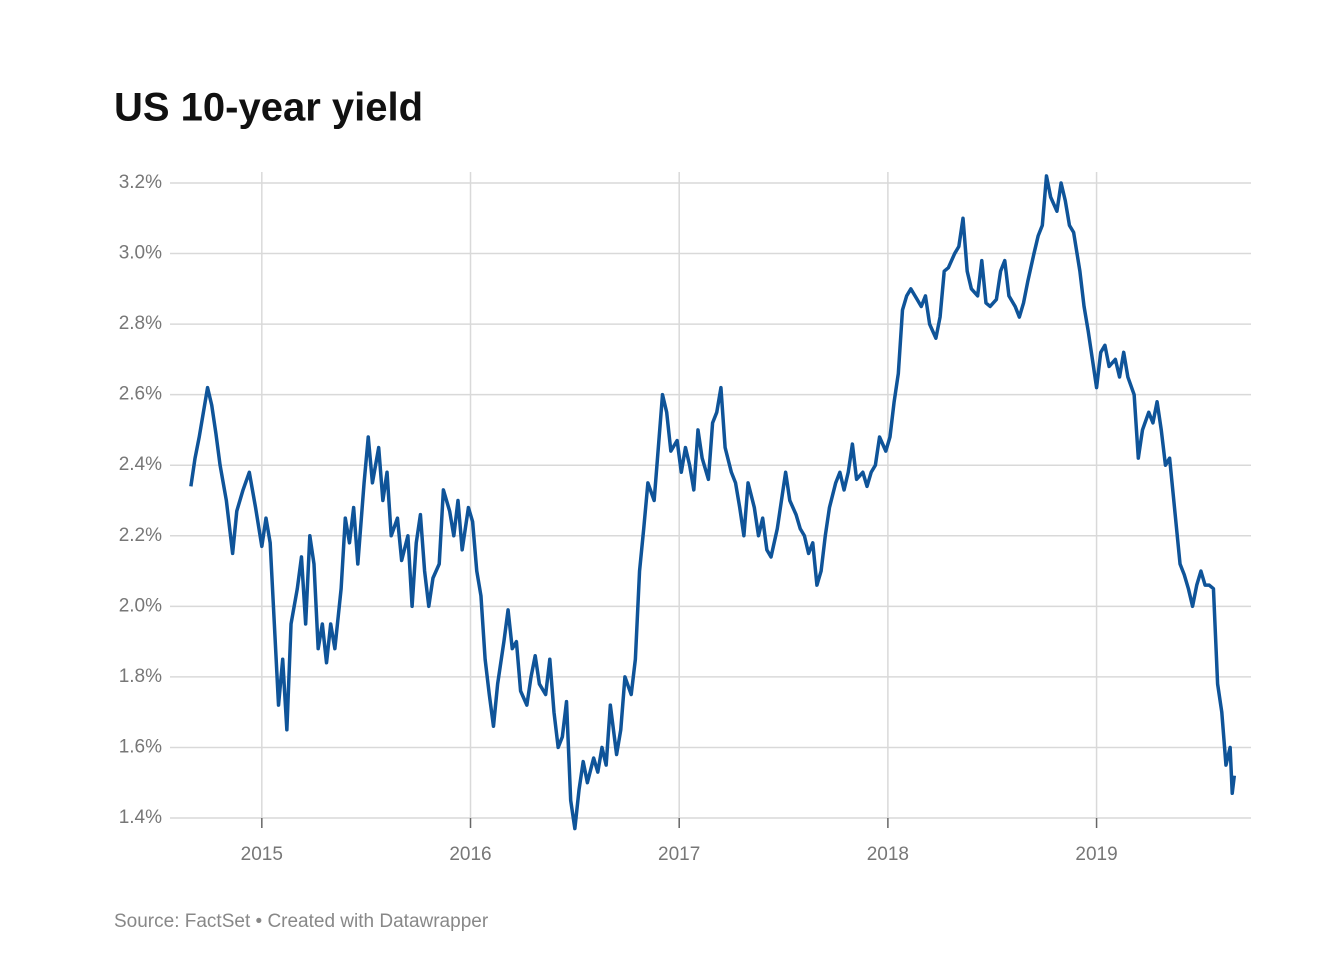 This screenshot has width=1324, height=973. Describe the element at coordinates (140, 676) in the screenshot. I see `y-tick-label: 1.8%` at that location.